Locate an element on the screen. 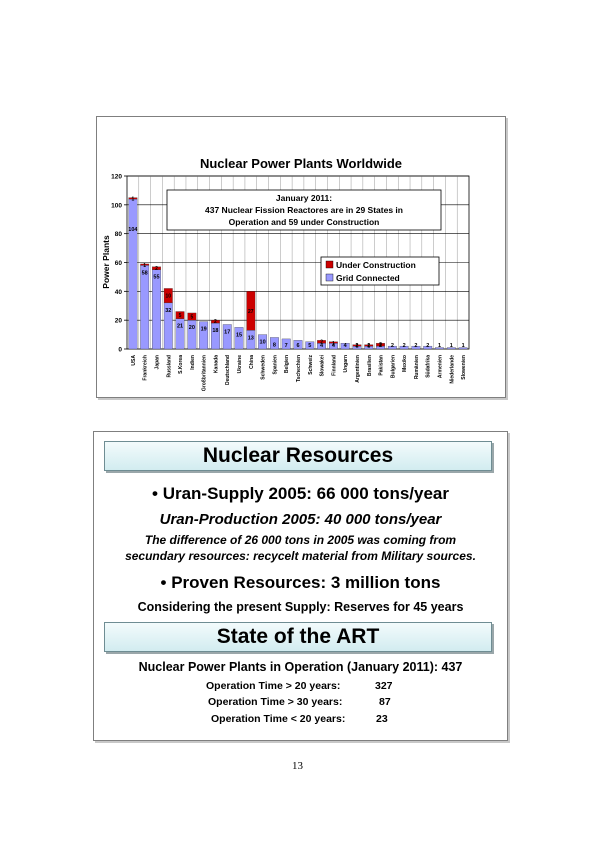 The image size is (595, 842). bar-value-label: 58 is located at coordinates (145, 273).